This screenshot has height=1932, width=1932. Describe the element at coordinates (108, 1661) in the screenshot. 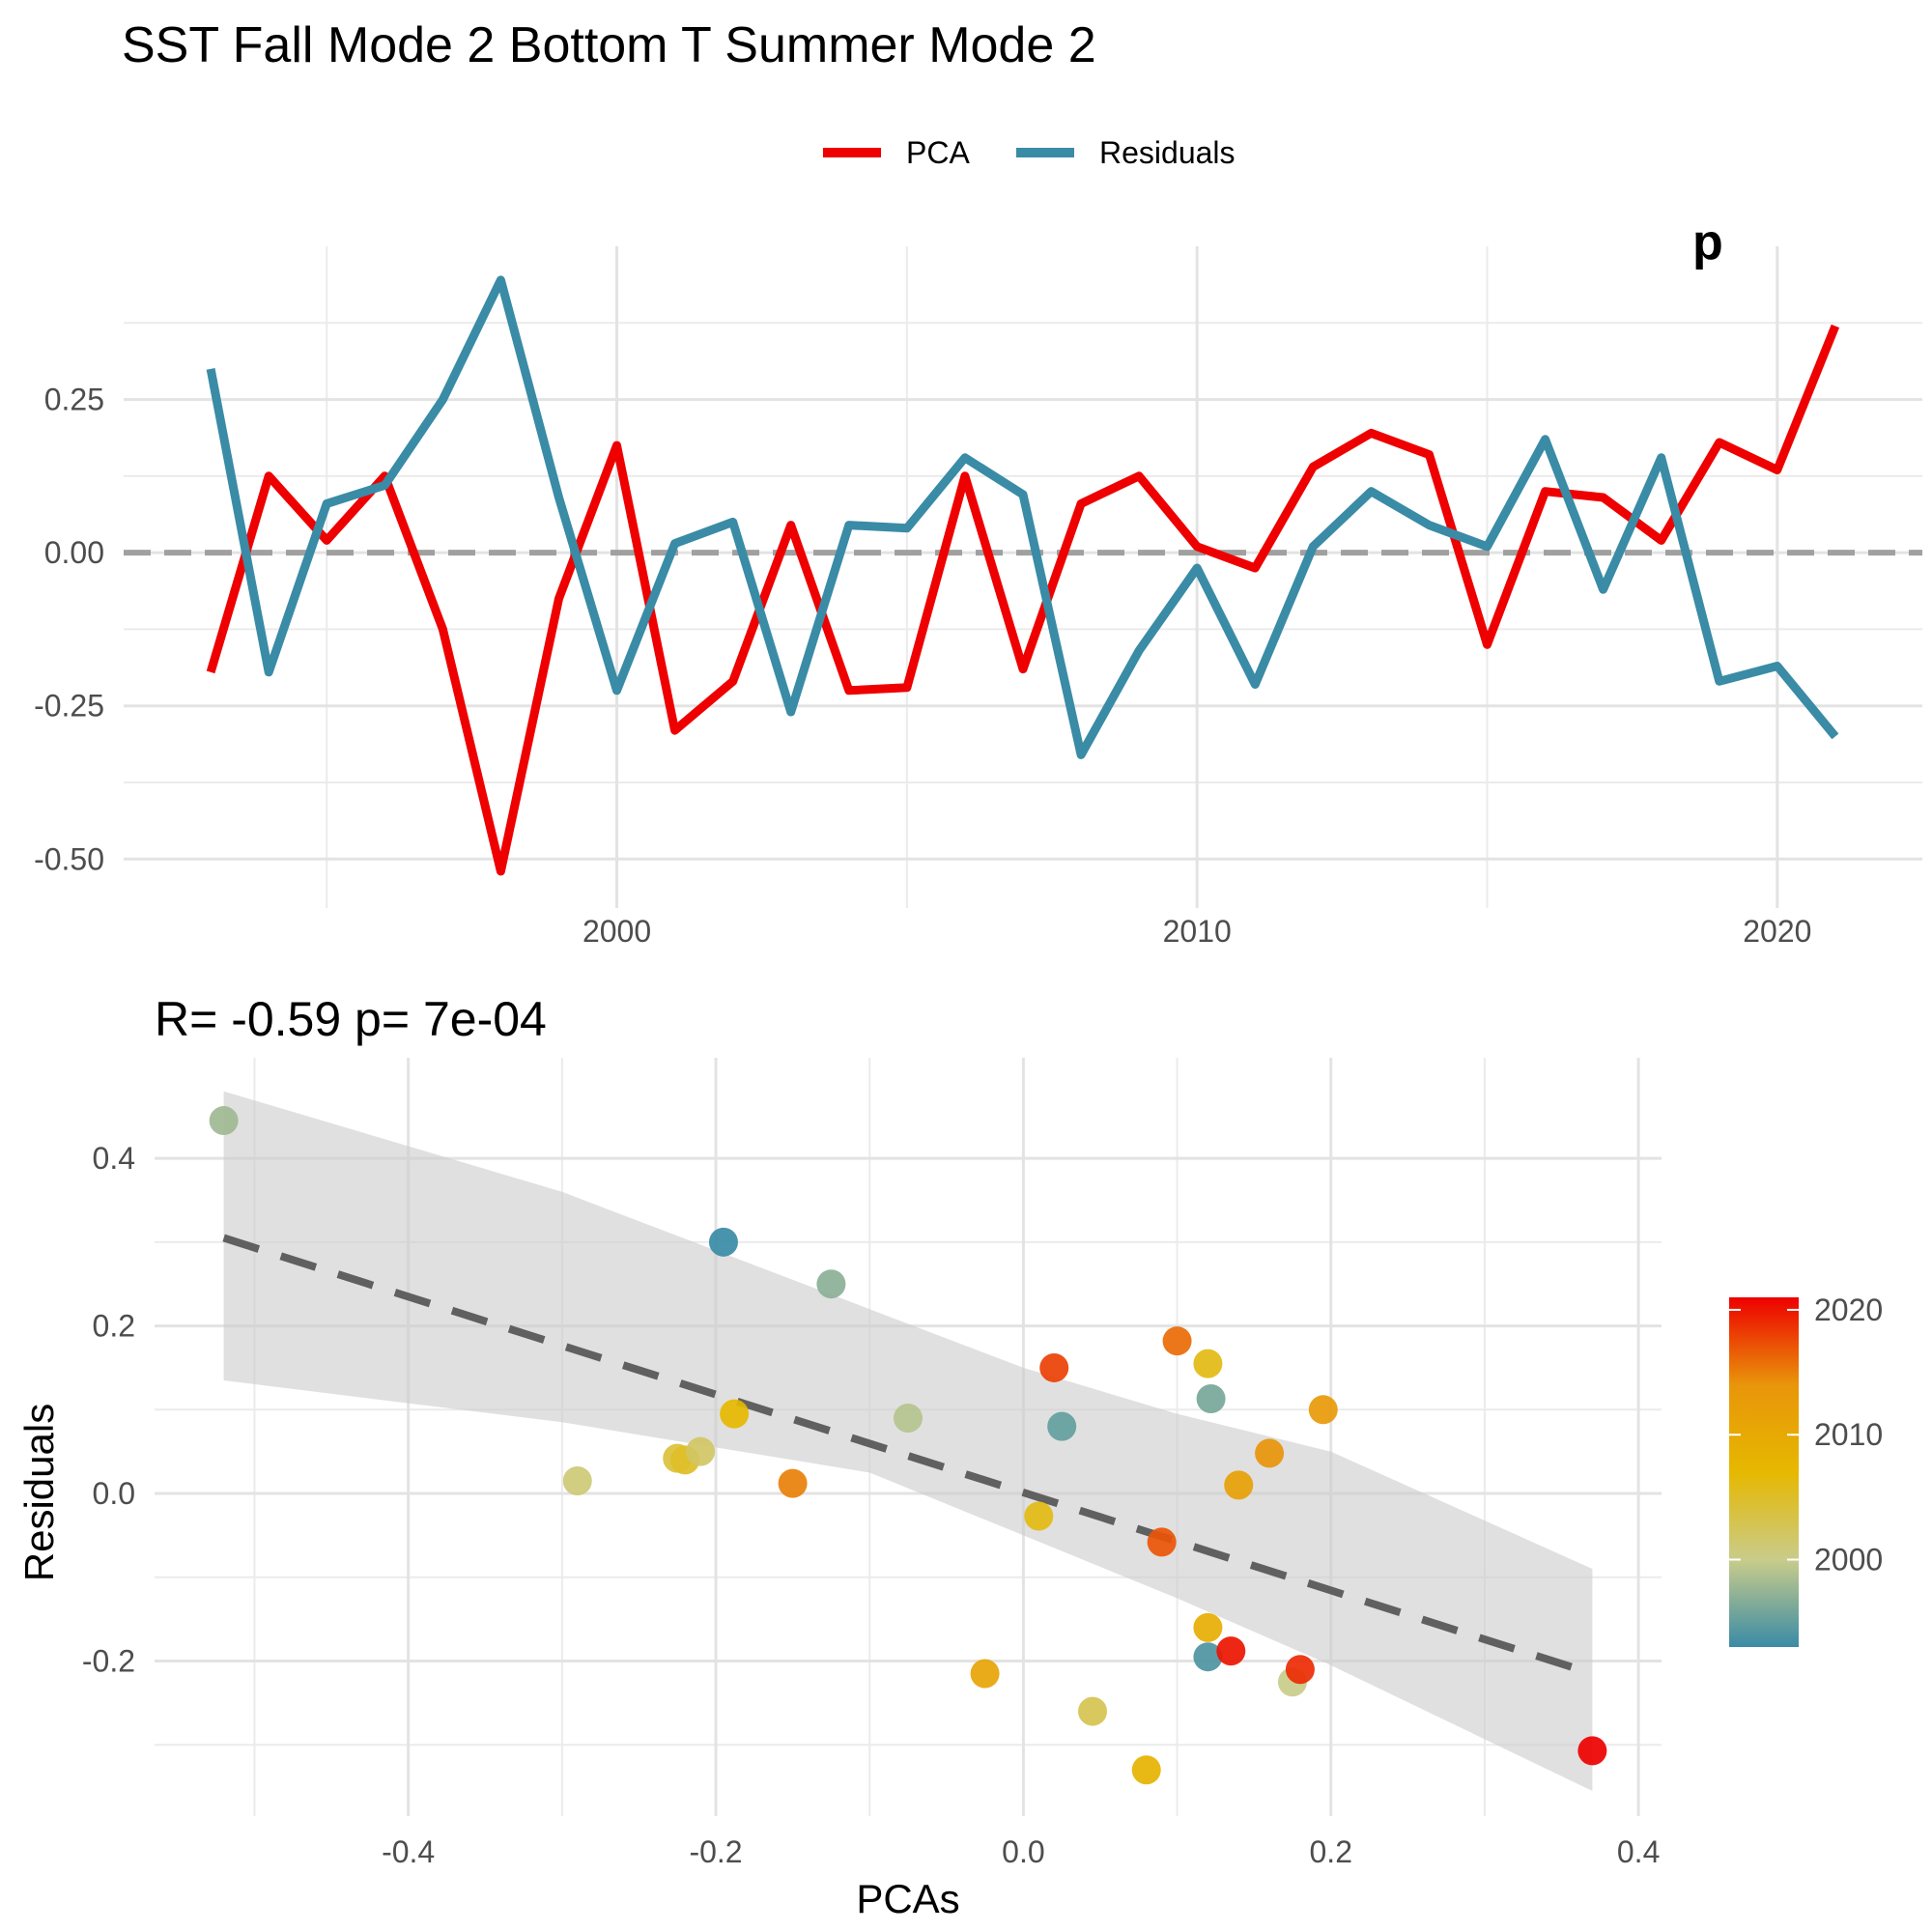

I see `y-tick-label: -0.2` at that location.